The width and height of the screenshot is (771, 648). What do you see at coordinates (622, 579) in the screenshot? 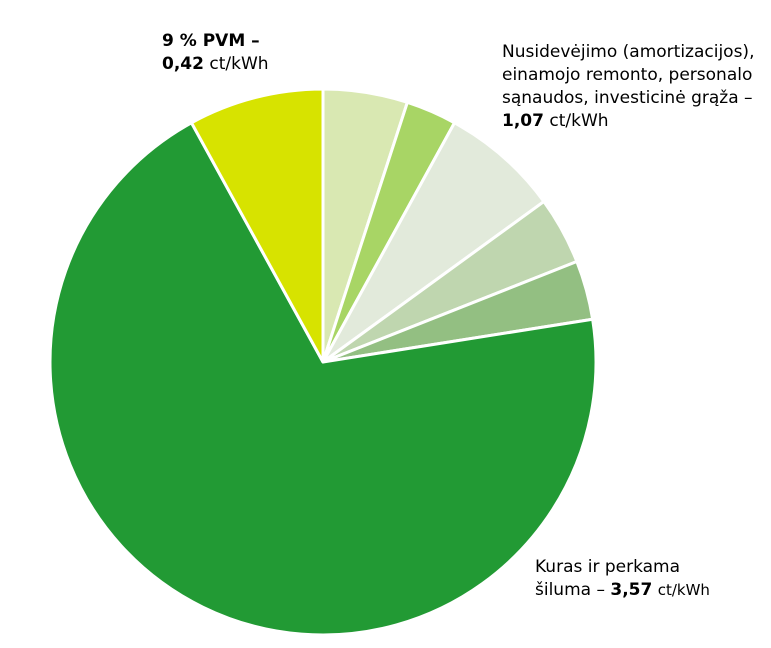
I see `fuel-annotation: Kuras ir perkama šiluma – 3,57 ct/kWh` at bounding box center [622, 579].